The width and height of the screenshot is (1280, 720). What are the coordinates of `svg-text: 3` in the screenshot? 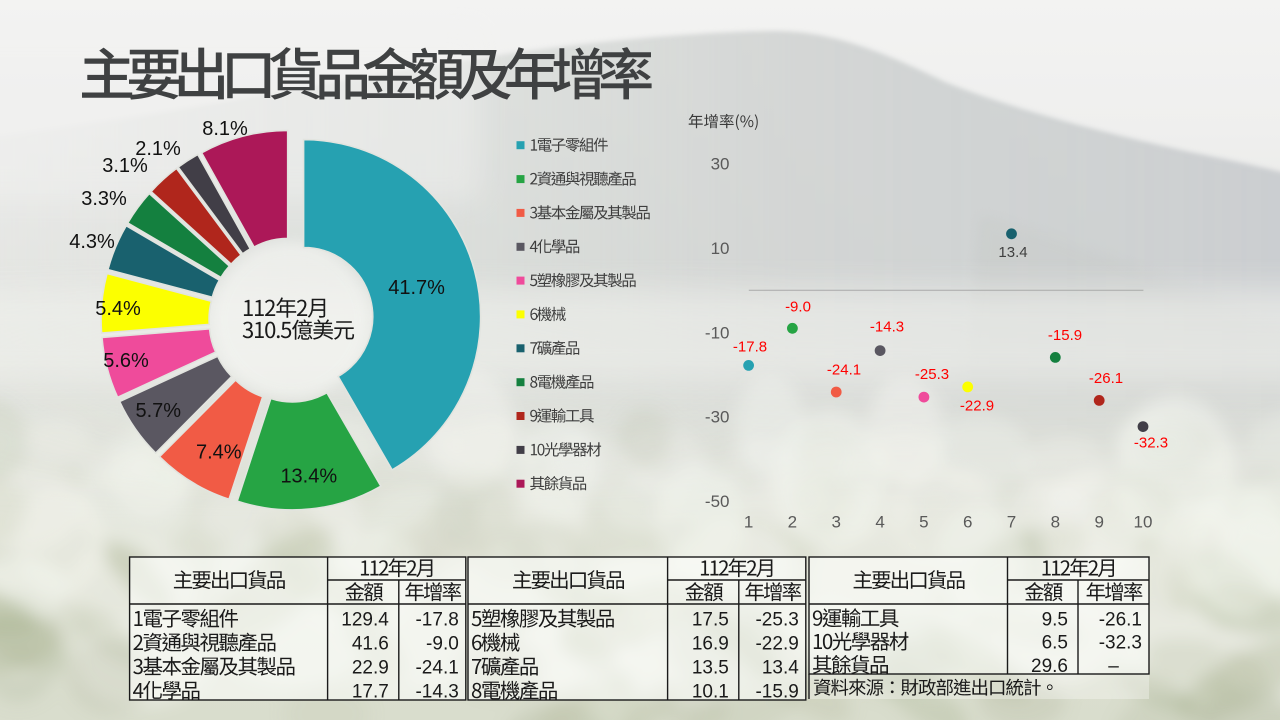 It's located at (835, 522).